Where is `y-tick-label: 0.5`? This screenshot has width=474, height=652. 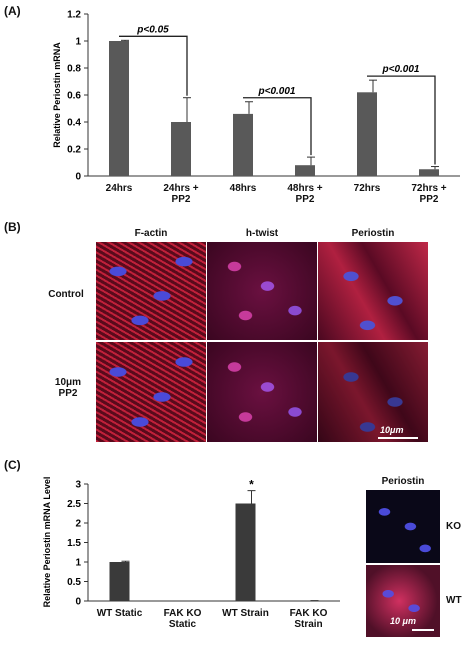
y-tick-label: 0.5 is located at coordinates (74, 582).